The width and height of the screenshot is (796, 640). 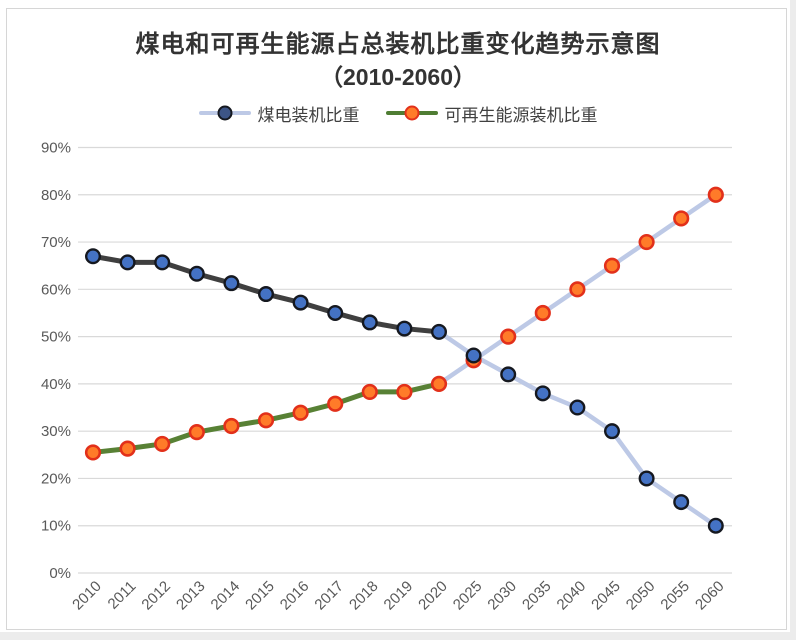 I want to click on renewable-marker-icon, so click(x=411, y=113).